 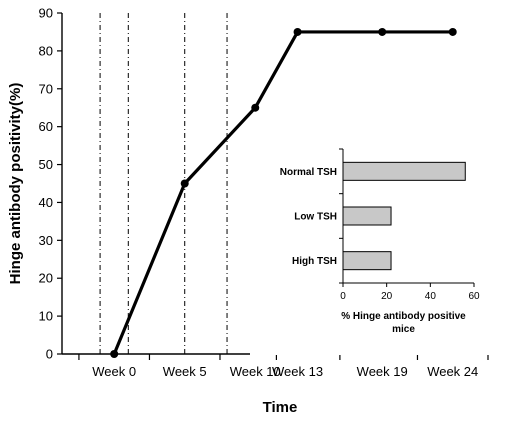 What do you see at coordinates (343, 296) in the screenshot?
I see `inset-x-tick-label: 0` at bounding box center [343, 296].